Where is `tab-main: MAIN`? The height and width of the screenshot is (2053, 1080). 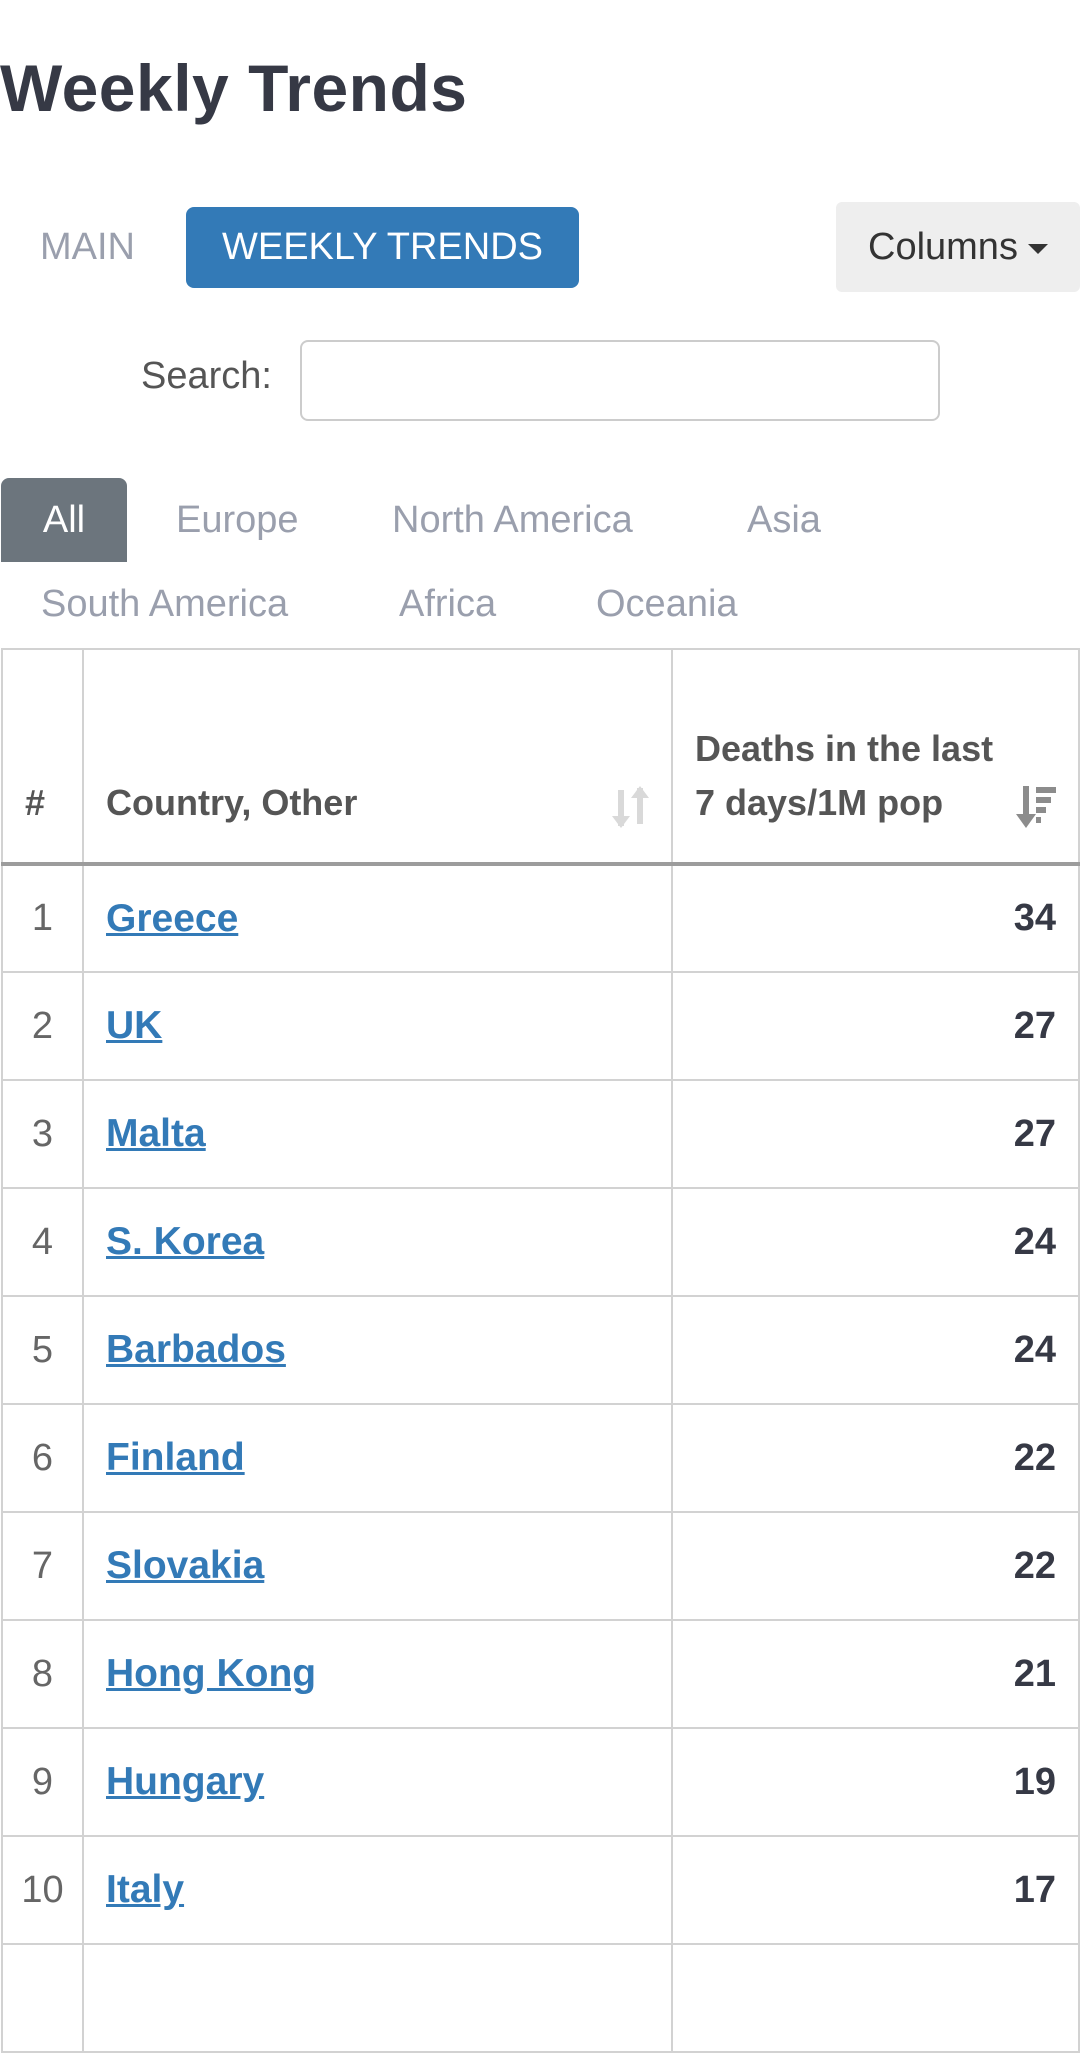
tab-main: MAIN is located at coordinates (87, 247).